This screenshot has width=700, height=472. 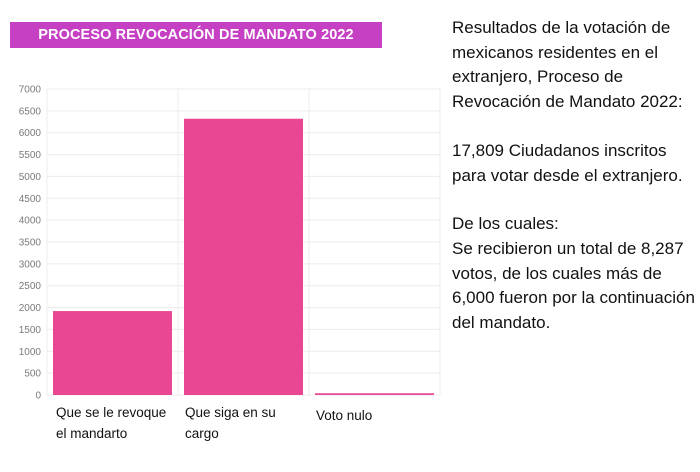 I want to click on category-label-line: Voto nulo, so click(x=344, y=415).